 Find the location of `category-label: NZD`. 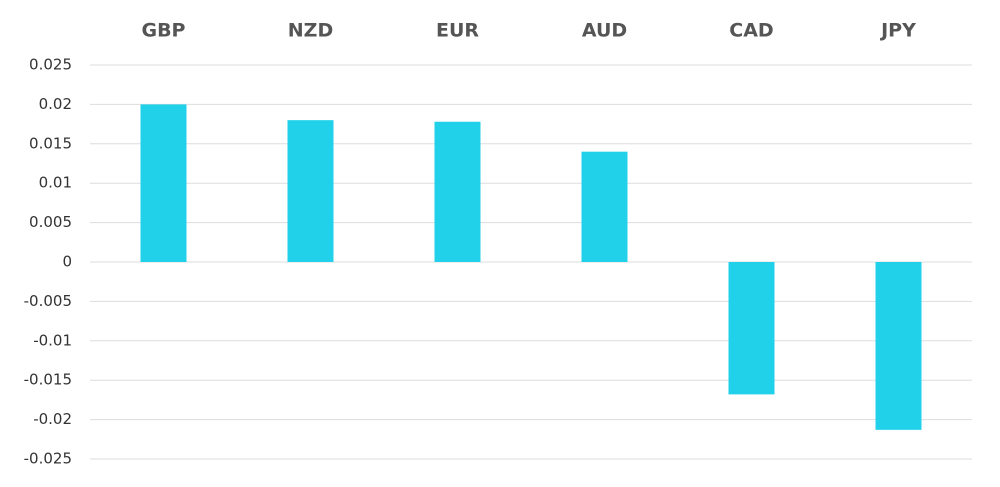

category-label: NZD is located at coordinates (310, 31).